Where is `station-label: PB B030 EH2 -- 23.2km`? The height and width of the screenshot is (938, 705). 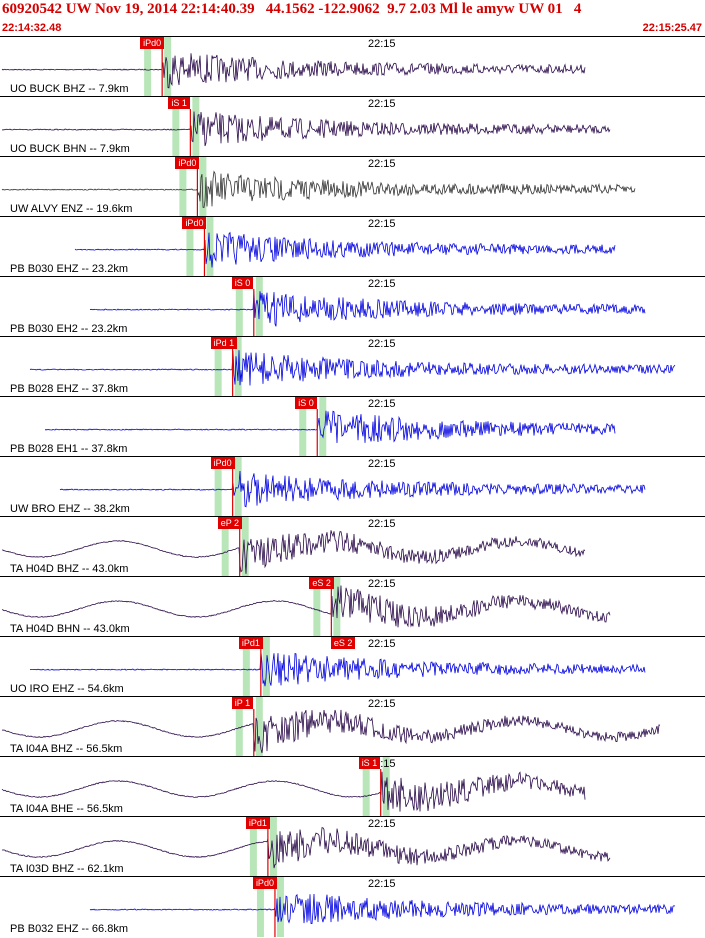
station-label: PB B030 EH2 -- 23.2km is located at coordinates (69, 329).